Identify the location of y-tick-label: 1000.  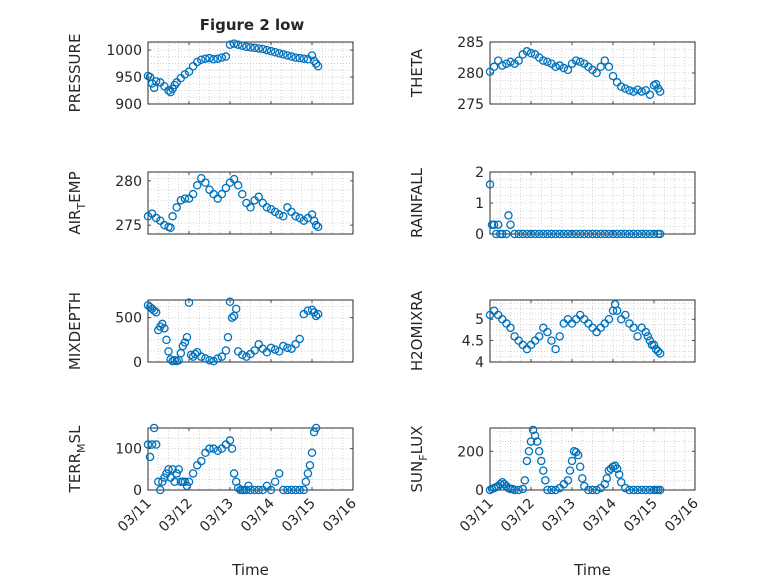
(124, 51).